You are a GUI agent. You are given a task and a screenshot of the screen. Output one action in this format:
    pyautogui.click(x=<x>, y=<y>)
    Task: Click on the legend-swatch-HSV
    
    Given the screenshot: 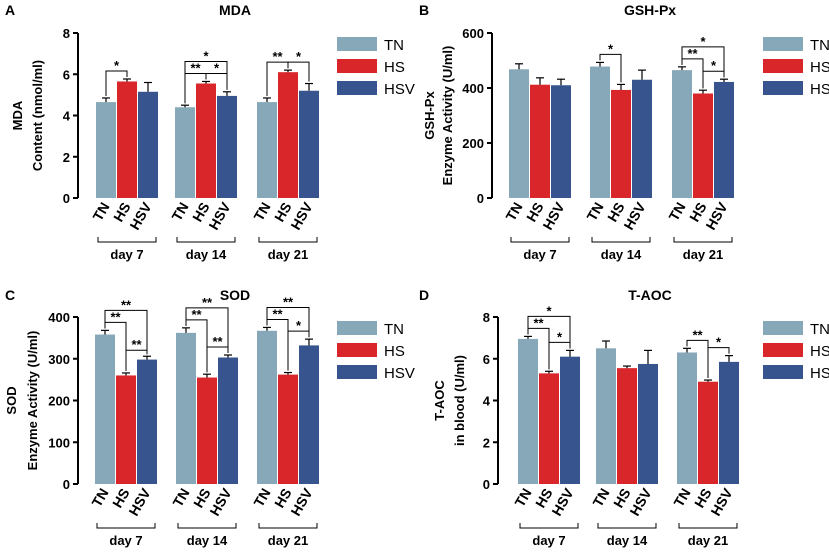 What is the action you would take?
    pyautogui.click(x=783, y=88)
    